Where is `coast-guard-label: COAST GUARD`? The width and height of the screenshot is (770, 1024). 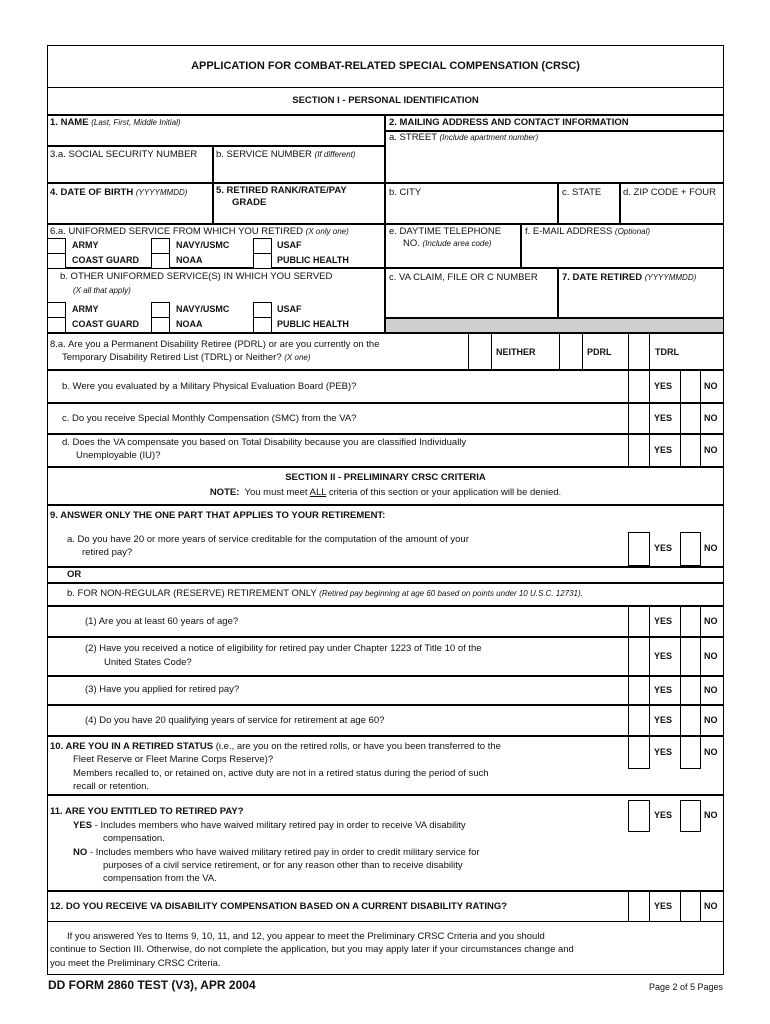
coast-guard-label: COAST GUARD is located at coordinates (105, 260).